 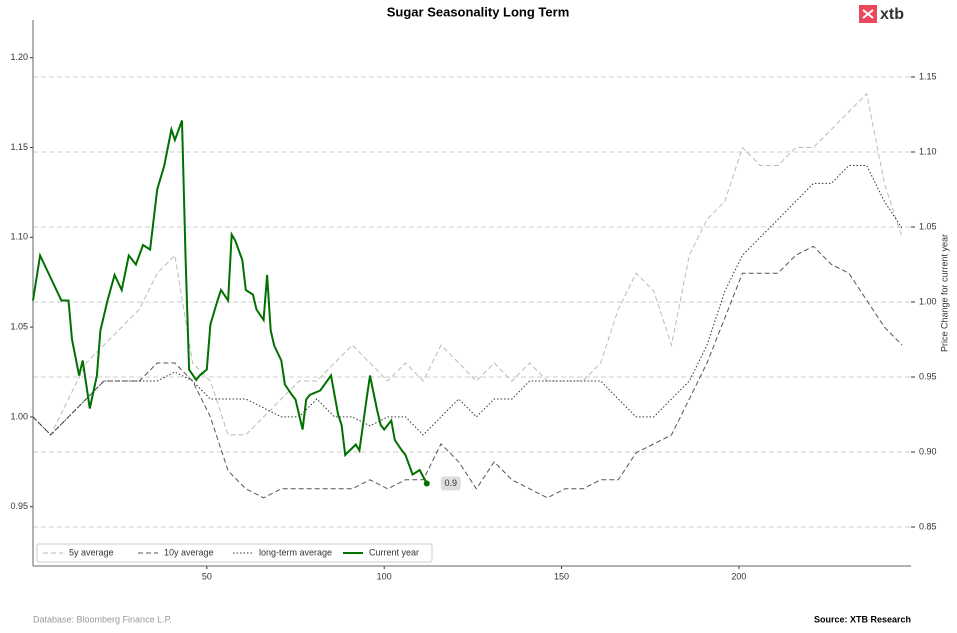 I want to click on footer-right: Source: XTB Research, so click(x=862, y=619).